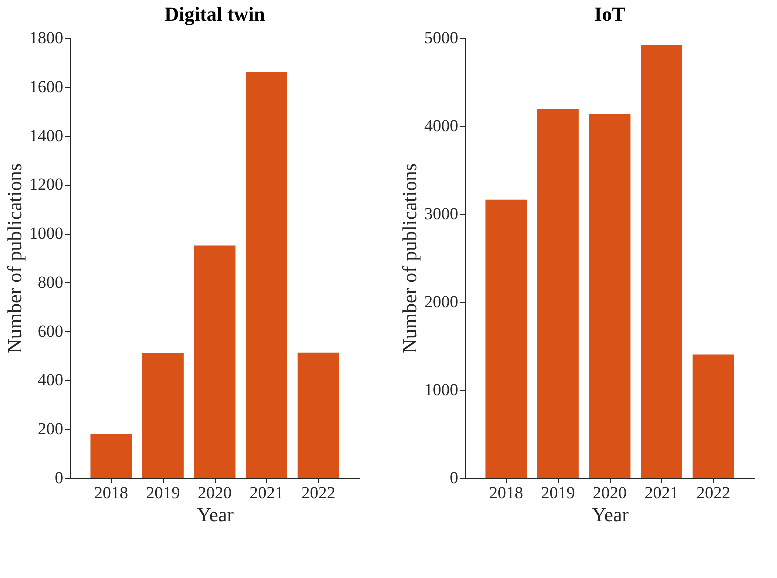  Describe the element at coordinates (441, 38) in the screenshot. I see `y-tick-label: 5000` at that location.